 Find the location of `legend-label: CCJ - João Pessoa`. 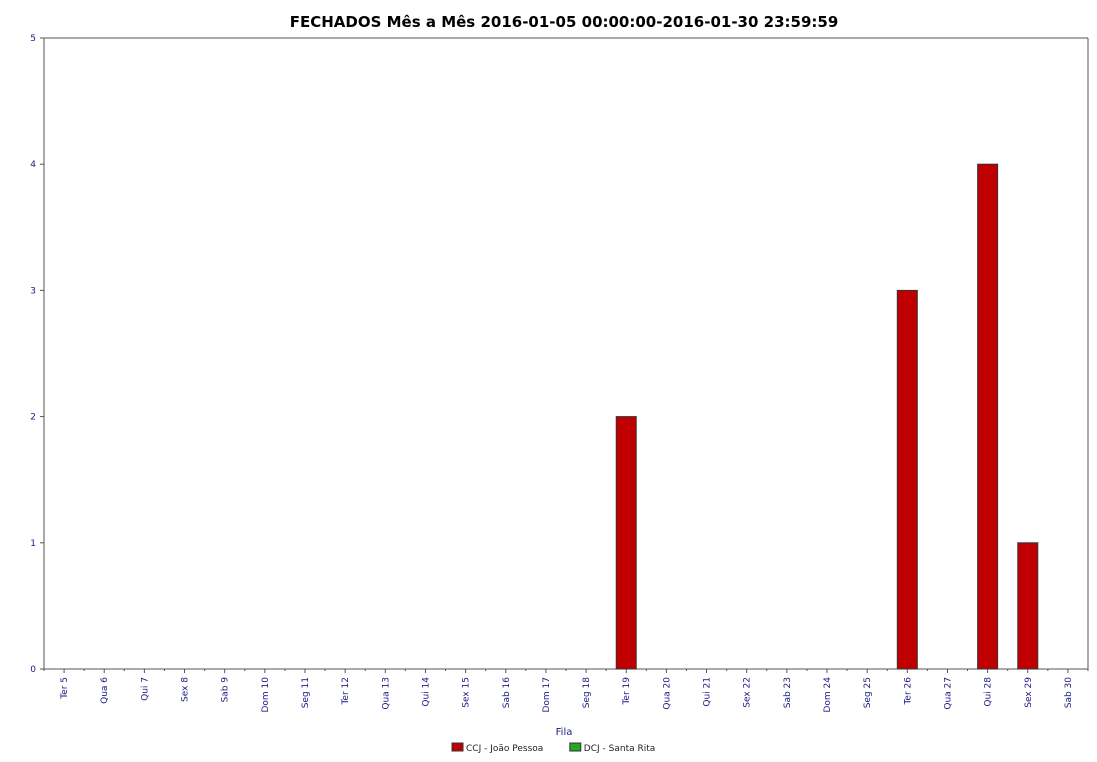

legend-label: CCJ - João Pessoa is located at coordinates (504, 749).